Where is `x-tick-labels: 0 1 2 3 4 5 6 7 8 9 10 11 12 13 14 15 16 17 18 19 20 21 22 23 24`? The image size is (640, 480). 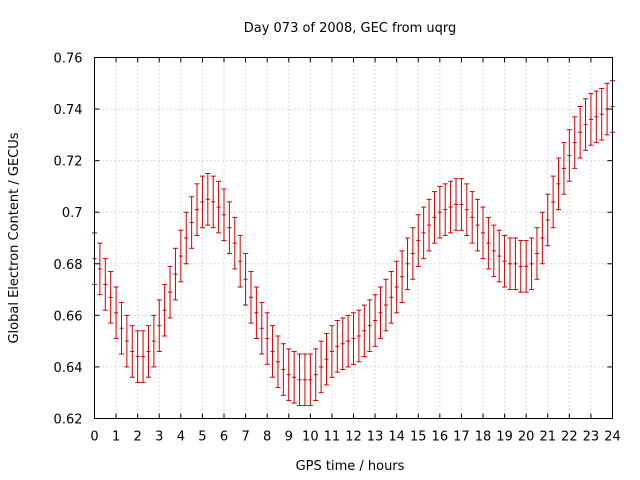
x-tick-labels: 0 1 2 3 4 5 6 7 8 9 10 11 12 13 14 15 16 17 18 19 20 21 22 23 24 is located at coordinates (355, 437).